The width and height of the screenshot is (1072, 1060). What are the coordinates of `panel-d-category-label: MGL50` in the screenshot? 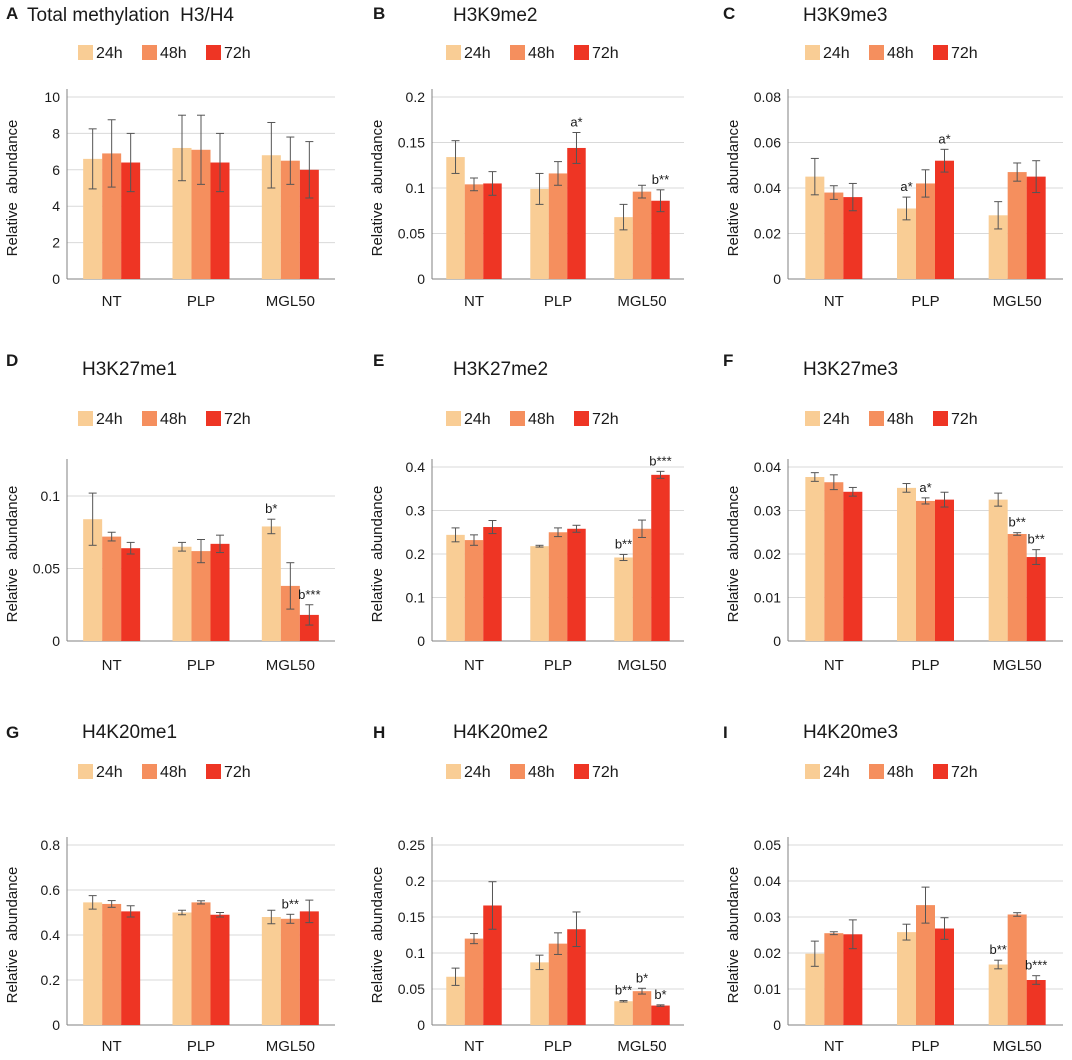 It's located at (290, 665).